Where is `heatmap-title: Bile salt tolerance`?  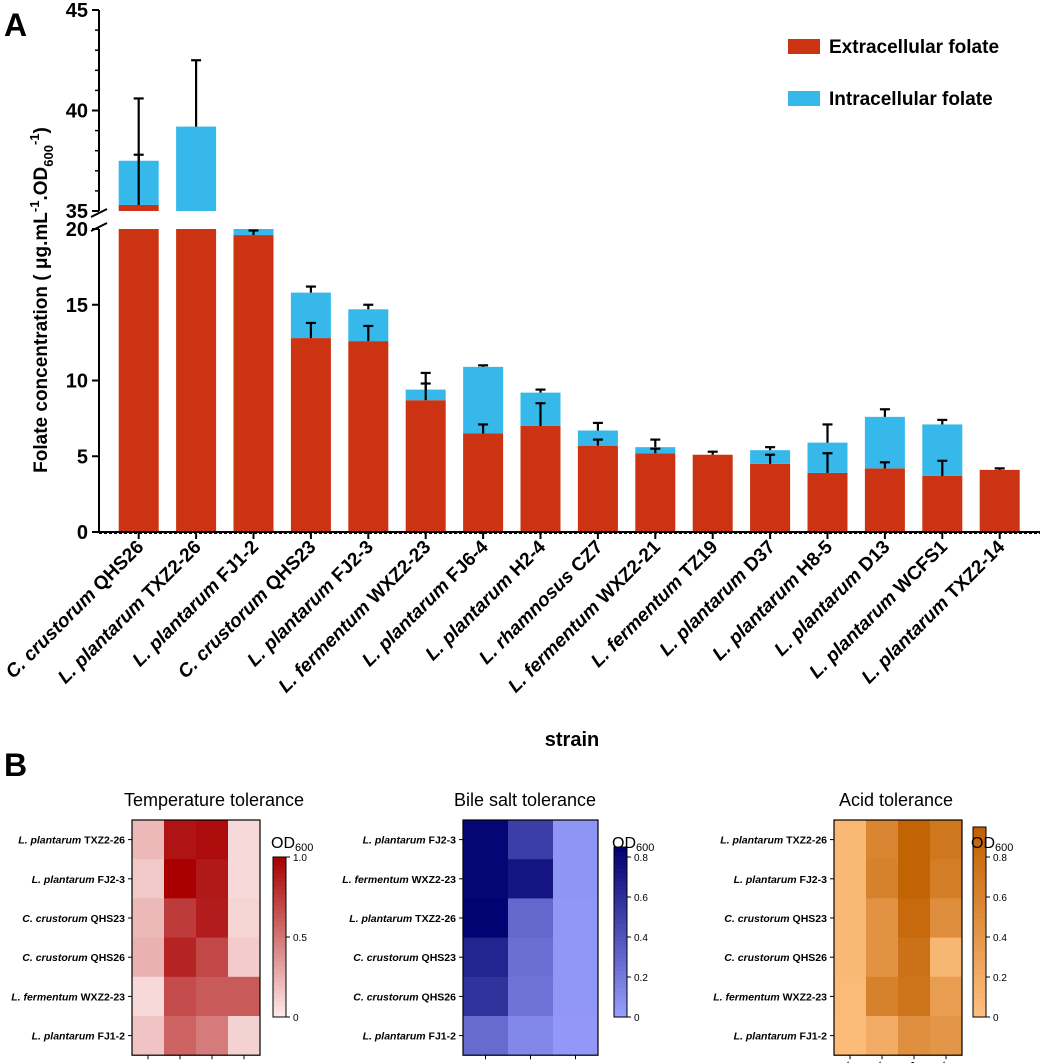
heatmap-title: Bile salt tolerance is located at coordinates (525, 800).